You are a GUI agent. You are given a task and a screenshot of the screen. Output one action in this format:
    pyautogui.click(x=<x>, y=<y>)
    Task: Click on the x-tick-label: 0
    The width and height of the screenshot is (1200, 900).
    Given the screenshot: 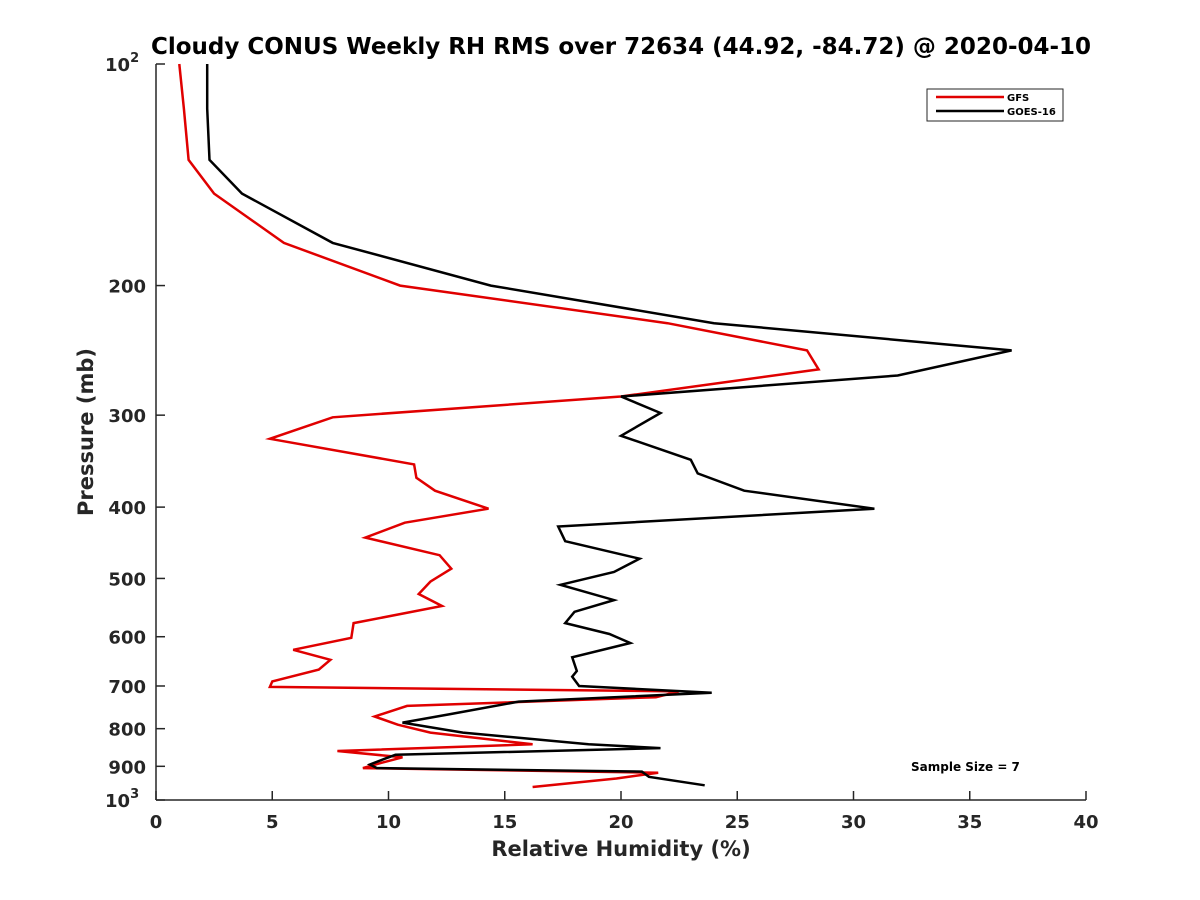 What is the action you would take?
    pyautogui.click(x=156, y=822)
    